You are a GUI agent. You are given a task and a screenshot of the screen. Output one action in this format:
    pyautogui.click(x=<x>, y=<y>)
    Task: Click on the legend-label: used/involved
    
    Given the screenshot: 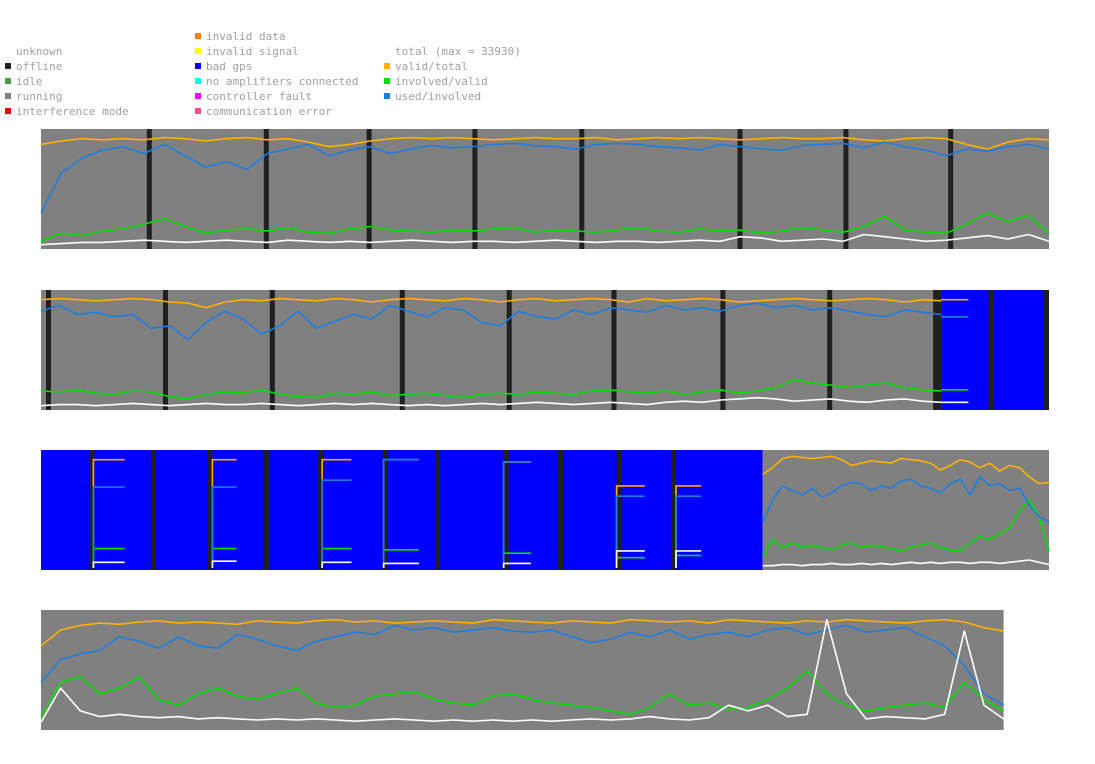 What is the action you would take?
    pyautogui.click(x=438, y=96)
    